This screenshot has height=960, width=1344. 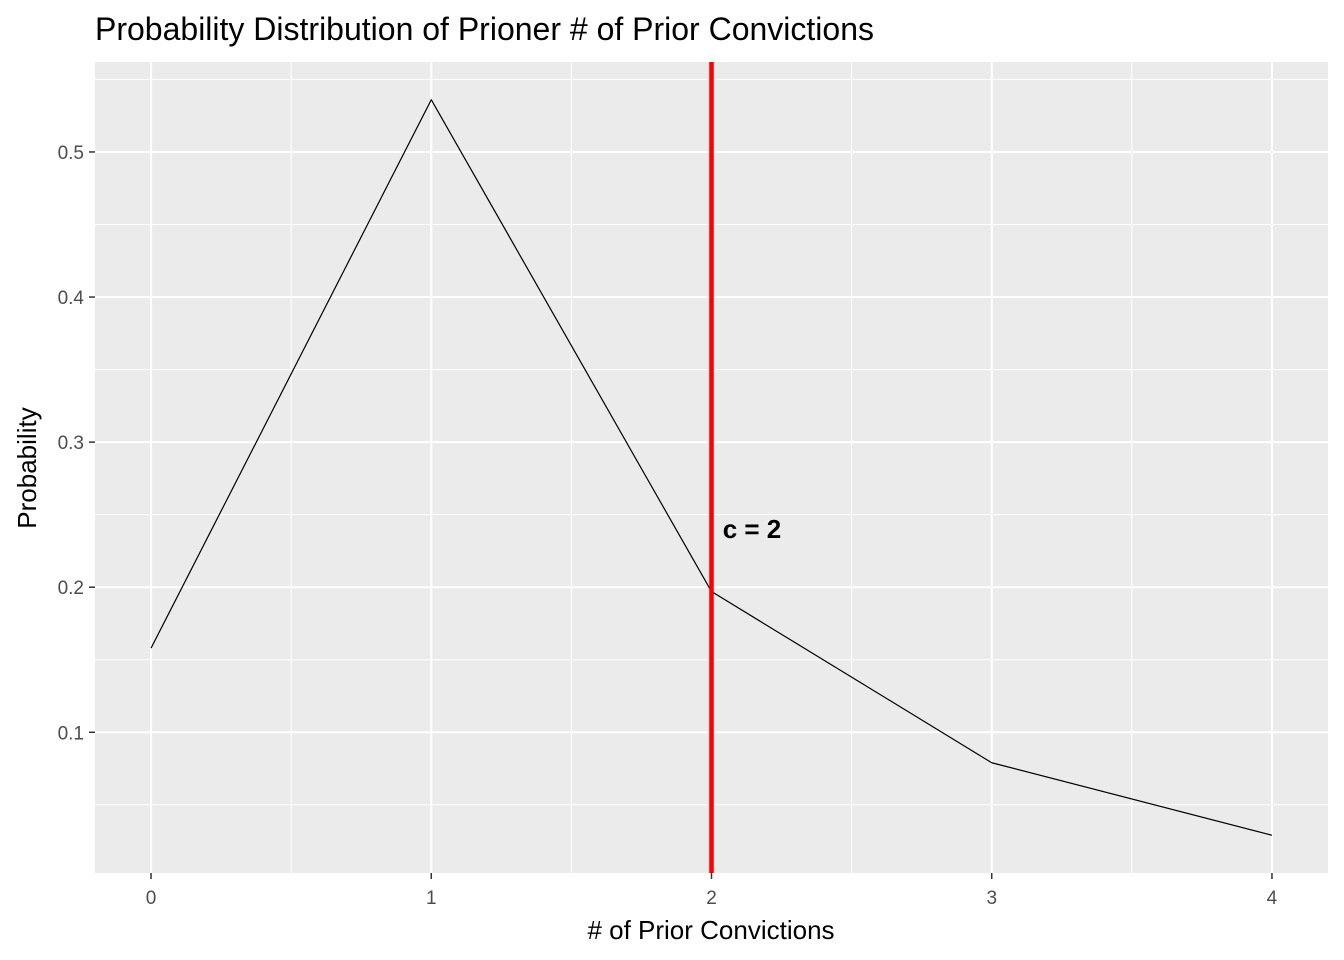 What do you see at coordinates (71, 588) in the screenshot?
I see `y-tick-label: 0.2` at bounding box center [71, 588].